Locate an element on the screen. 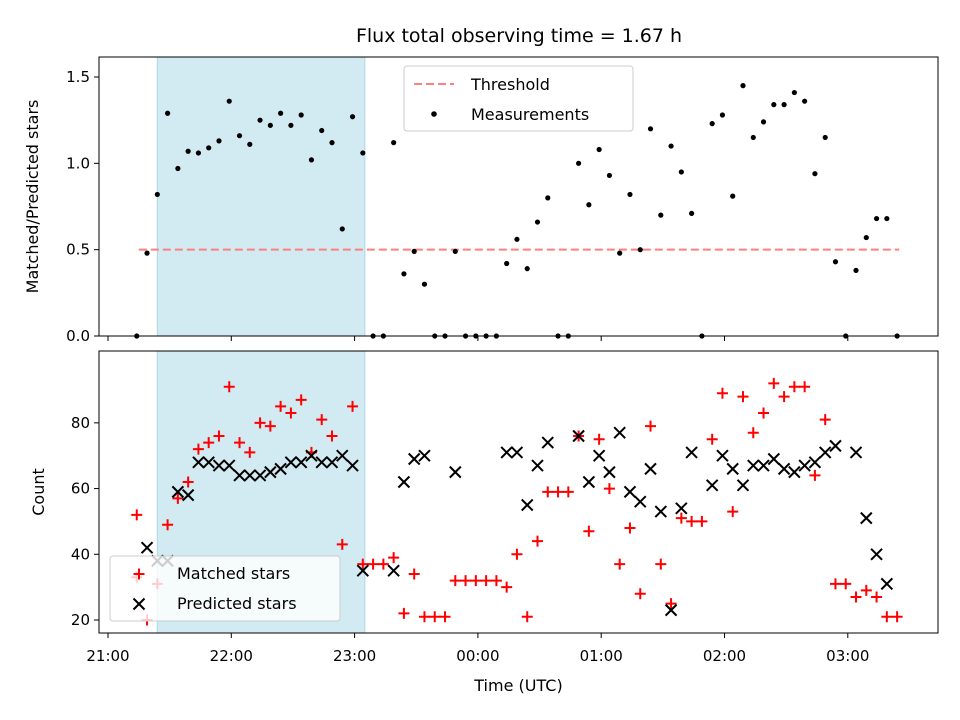  legend-matched-swatch is located at coordinates (139, 574).